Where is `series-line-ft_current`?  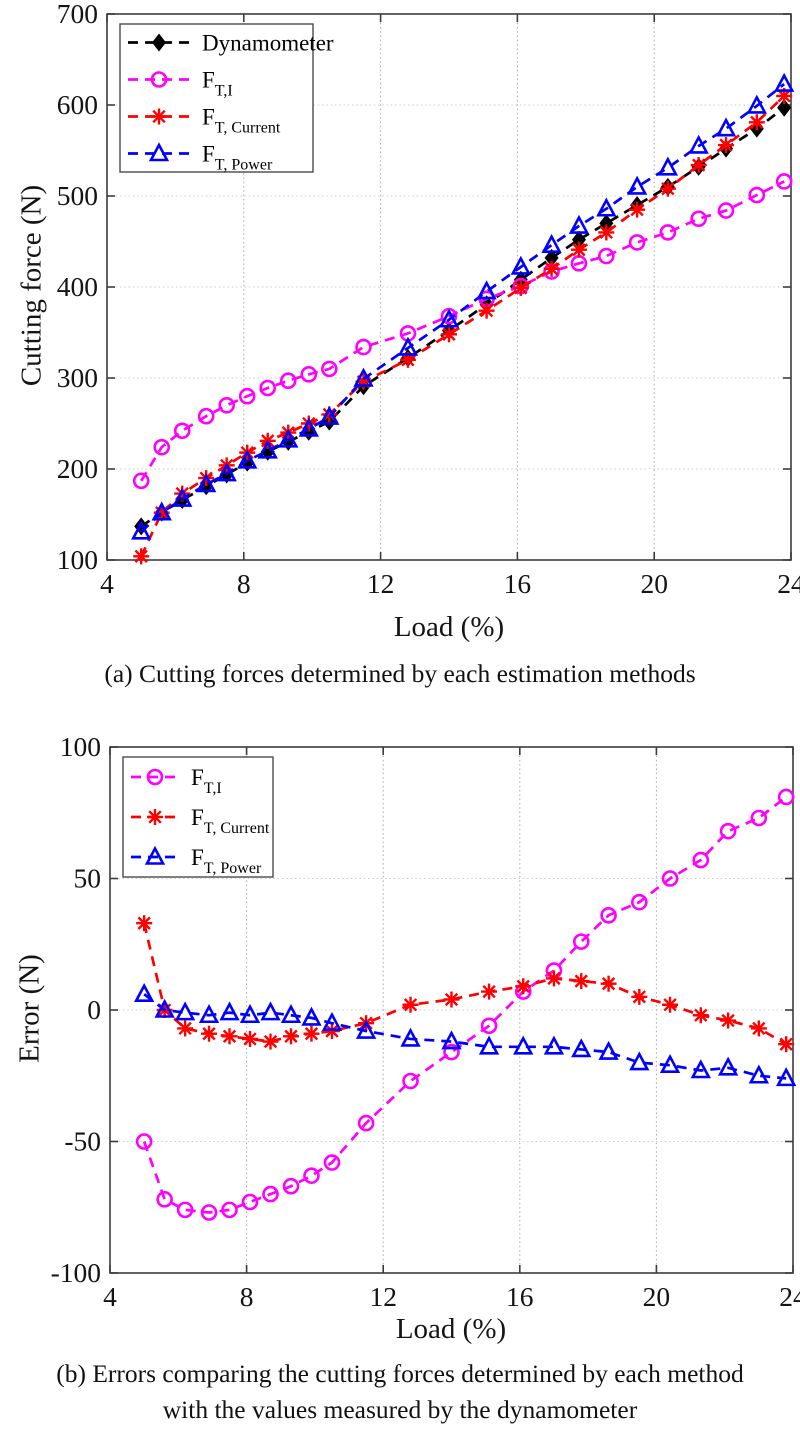 series-line-ft_current is located at coordinates (464, 984).